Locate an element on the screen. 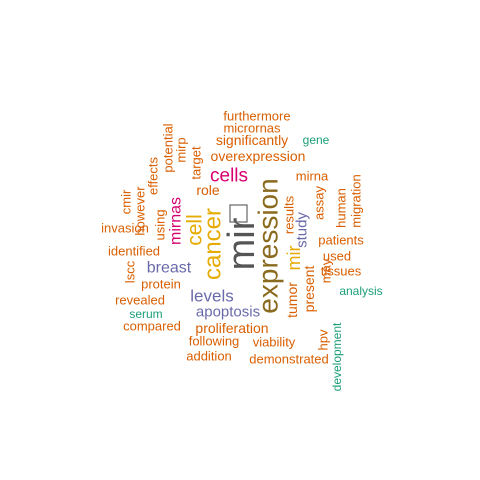 The height and width of the screenshot is (480, 480). word-viability: viability is located at coordinates (274, 342).